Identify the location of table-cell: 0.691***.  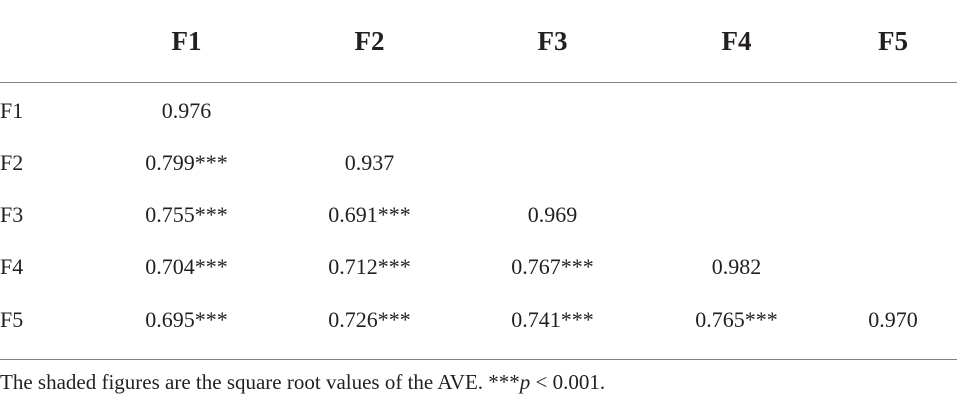
(369, 214).